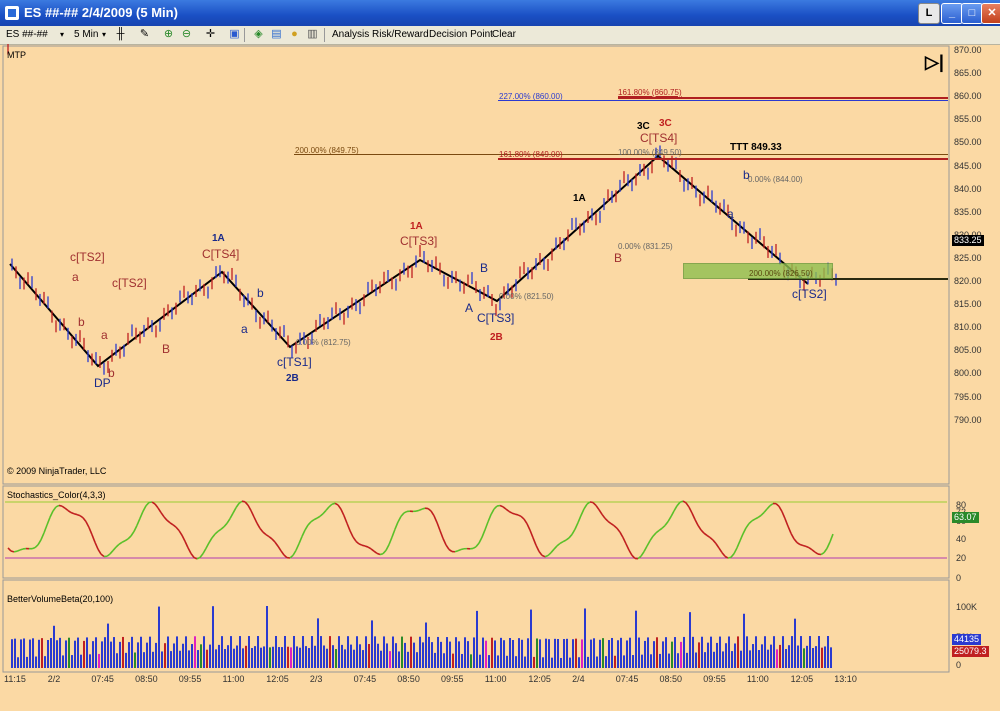 This screenshot has width=1000, height=711. I want to click on time-tick-label: 13:10, so click(845, 679).